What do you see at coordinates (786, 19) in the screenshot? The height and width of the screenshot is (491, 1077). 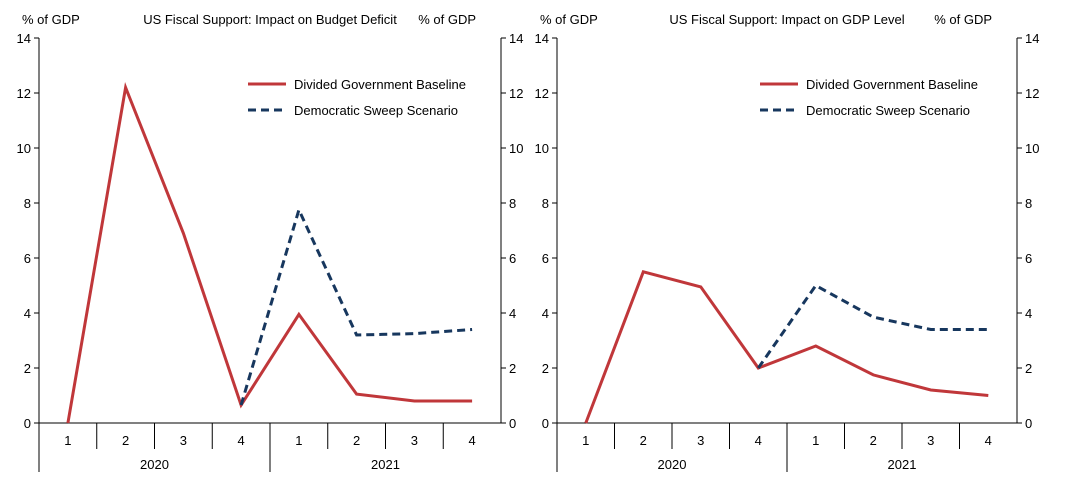 I see `chart-title: US Fiscal Support: Impact on GDP Level` at bounding box center [786, 19].